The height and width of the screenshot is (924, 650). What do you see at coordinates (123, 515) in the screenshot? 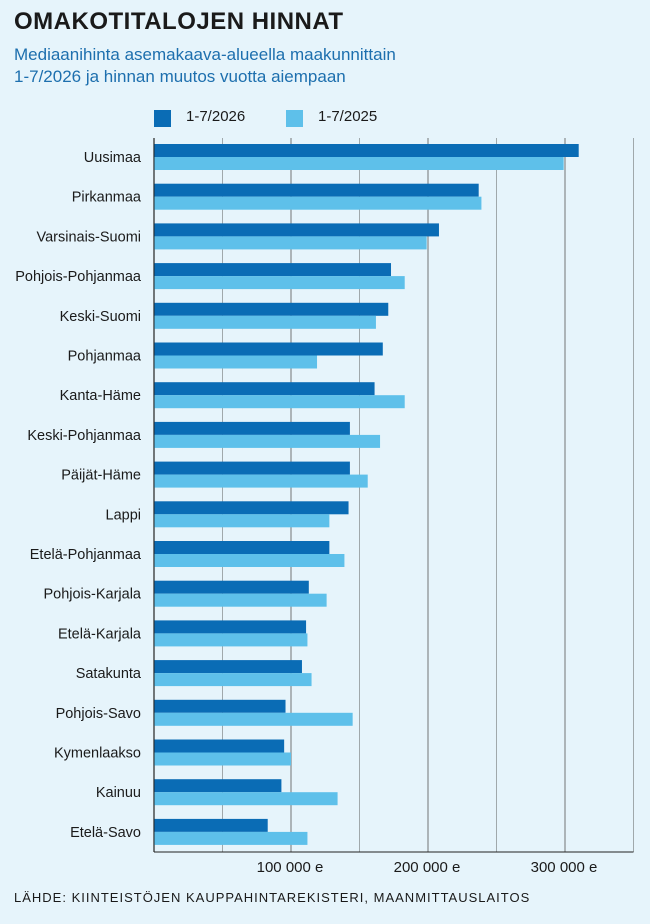
I see `category-label: Lappi` at bounding box center [123, 515].